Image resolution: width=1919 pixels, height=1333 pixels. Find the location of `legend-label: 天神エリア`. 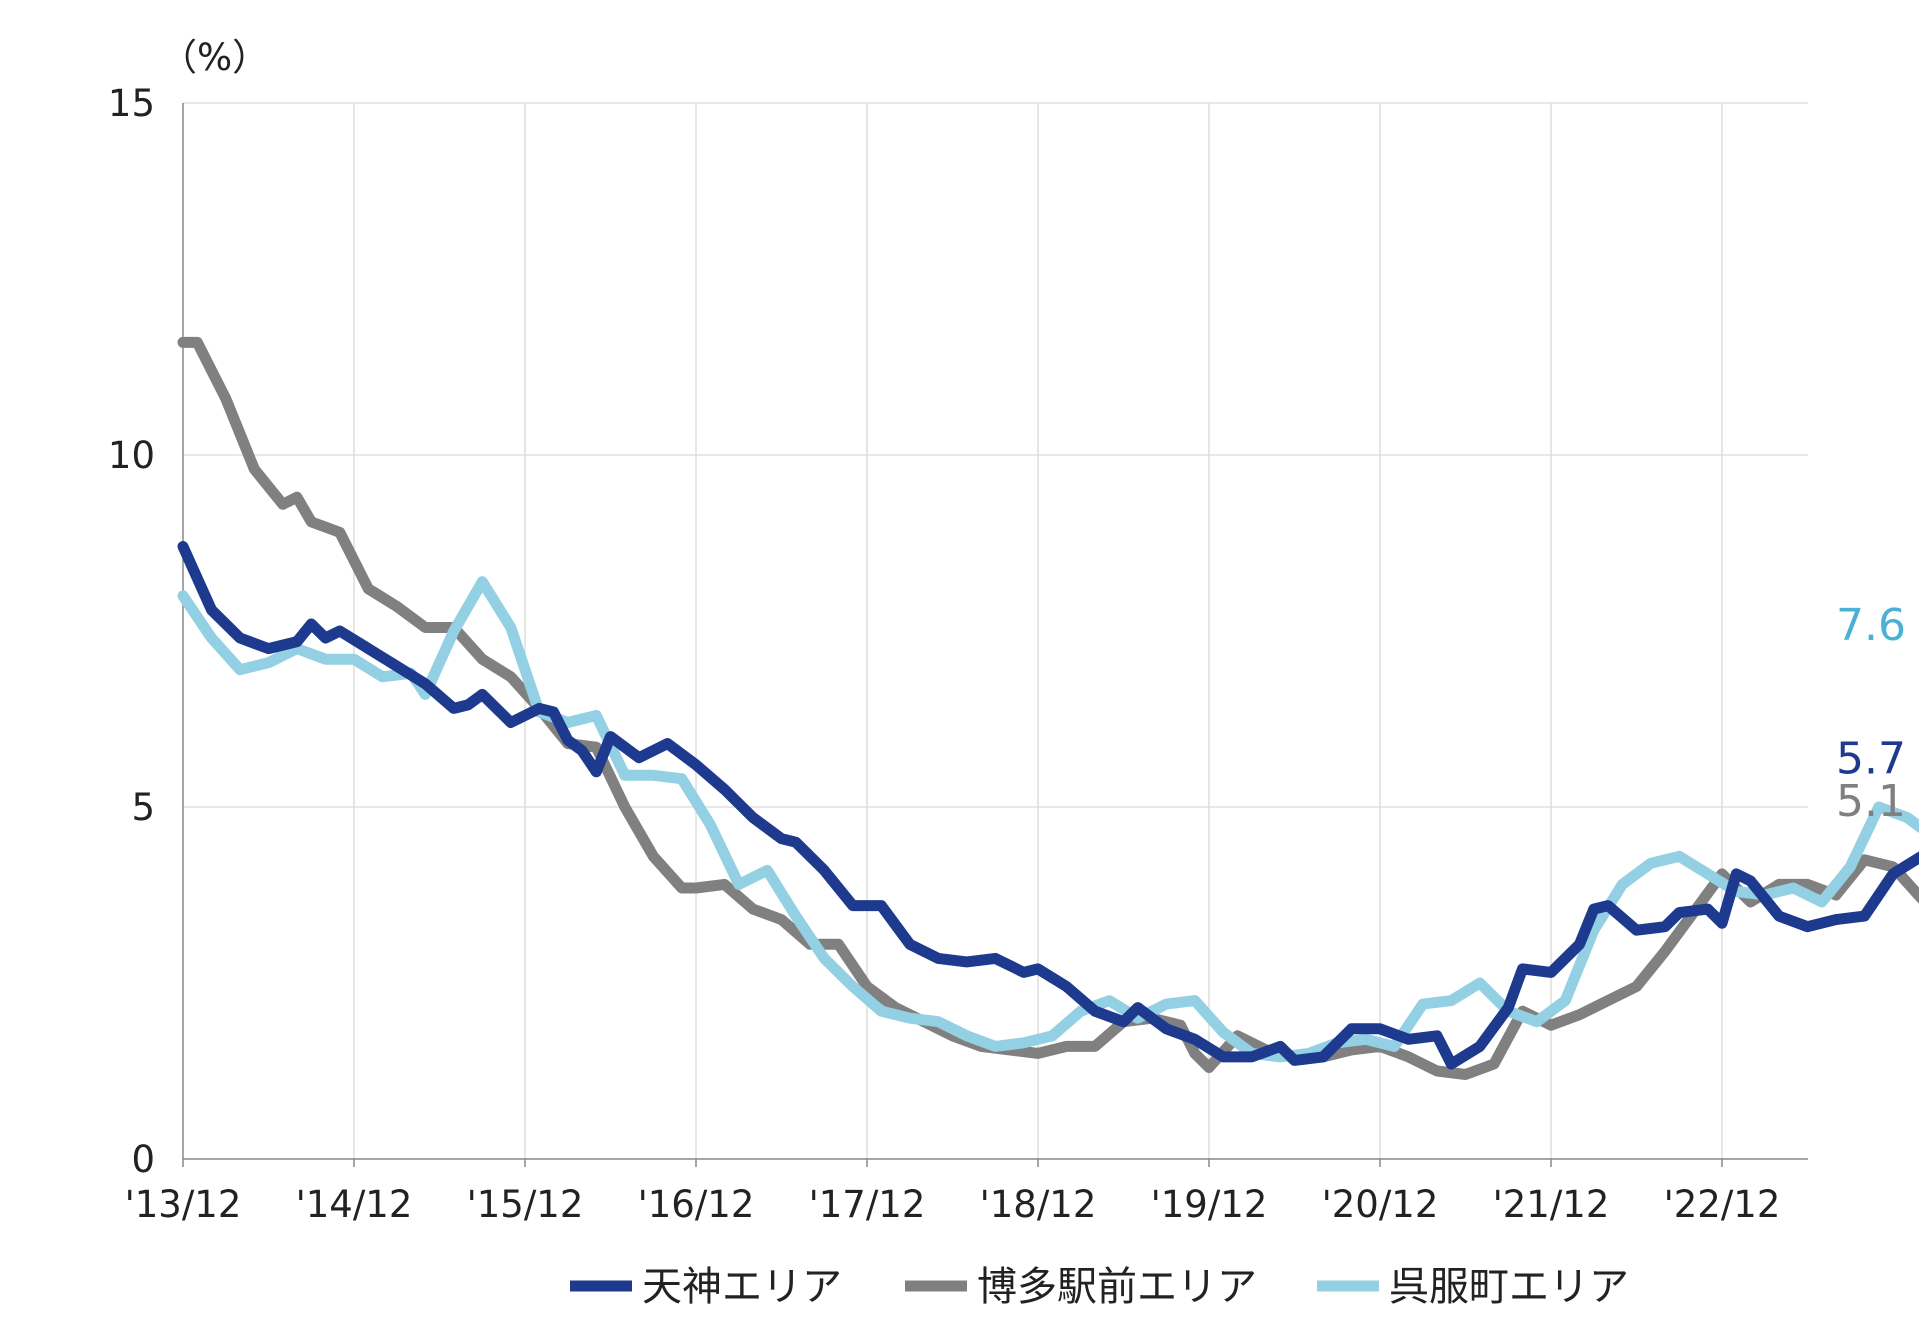

legend-label: 天神エリア is located at coordinates (742, 1287).